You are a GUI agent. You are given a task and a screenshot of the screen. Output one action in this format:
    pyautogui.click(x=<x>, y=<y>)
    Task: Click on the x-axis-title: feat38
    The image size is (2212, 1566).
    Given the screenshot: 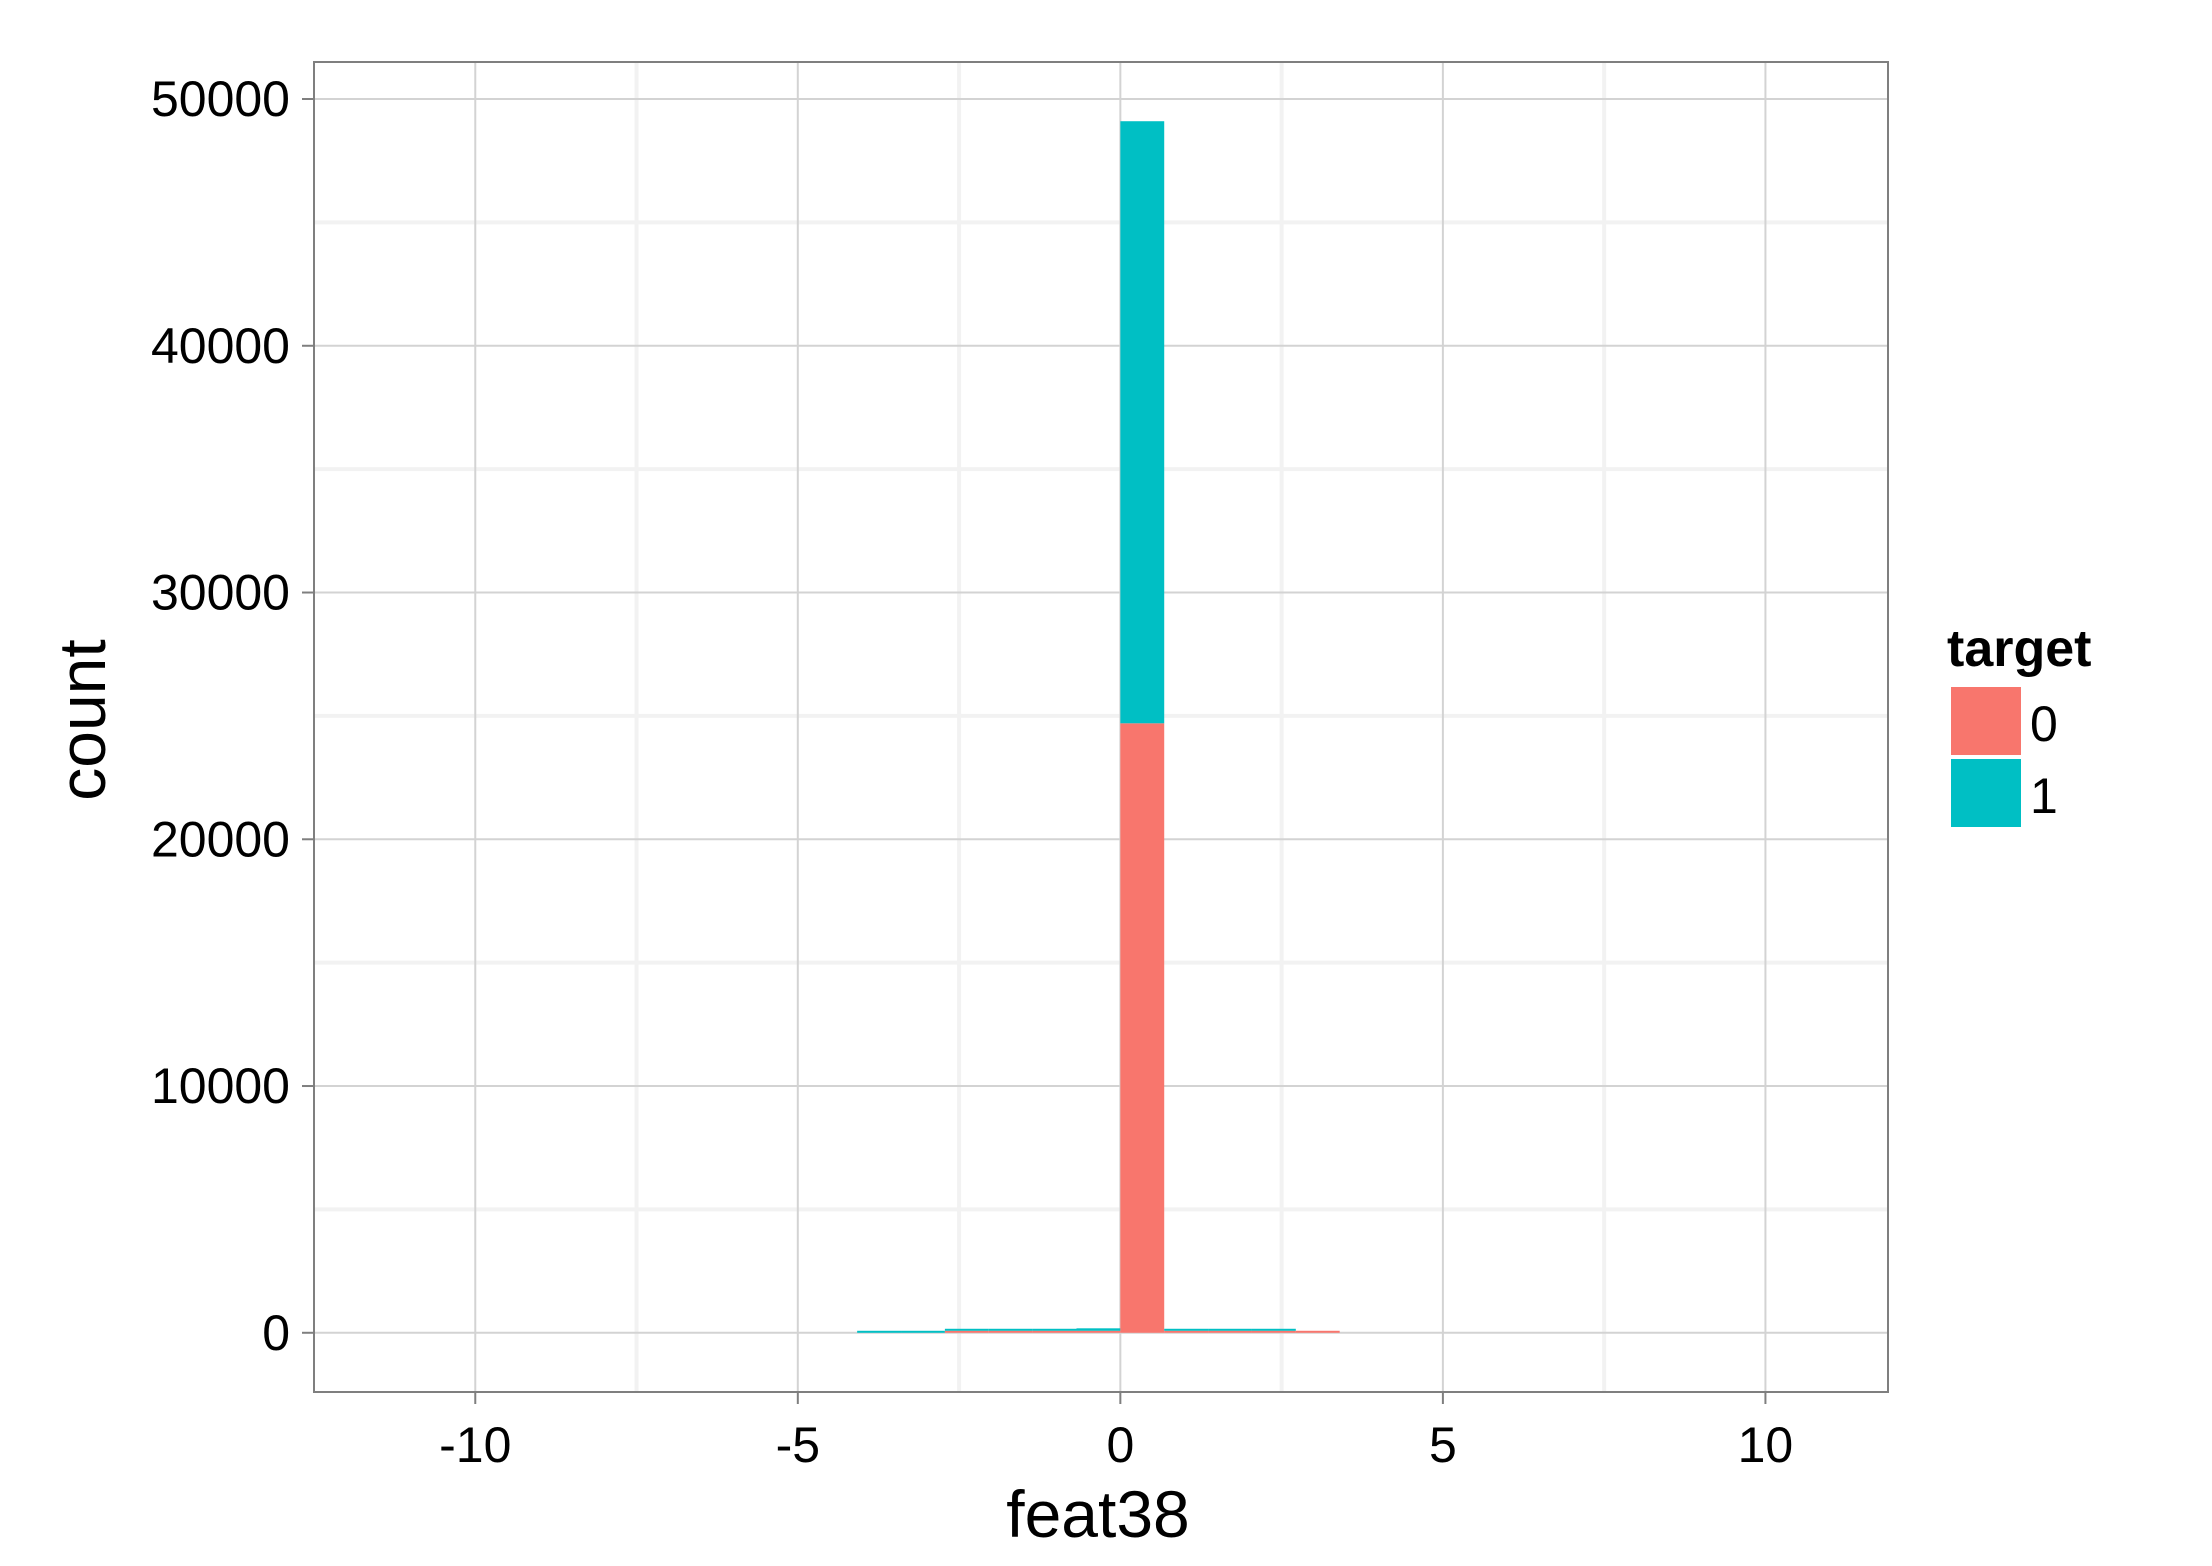 What is the action you would take?
    pyautogui.click(x=1098, y=1514)
    